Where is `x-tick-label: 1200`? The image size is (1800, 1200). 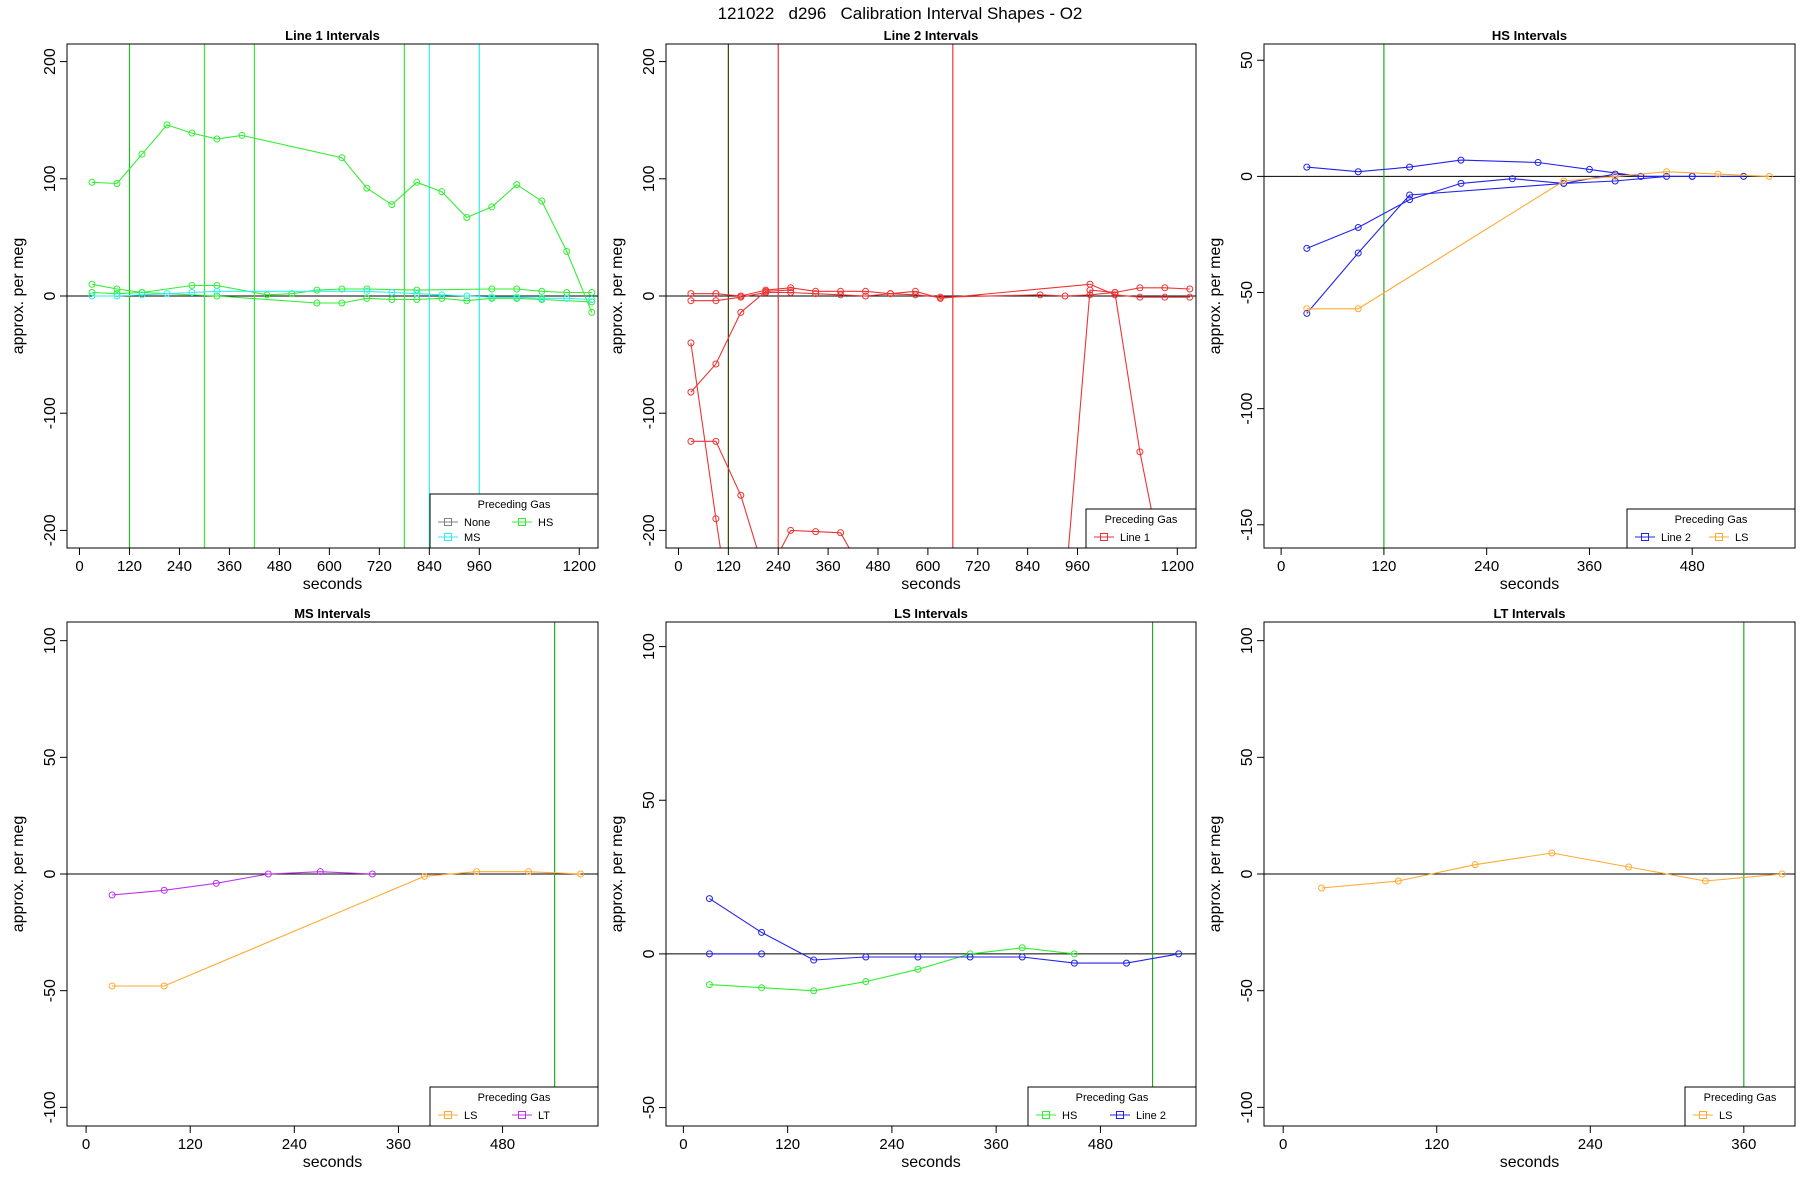 x-tick-label: 1200 is located at coordinates (579, 566).